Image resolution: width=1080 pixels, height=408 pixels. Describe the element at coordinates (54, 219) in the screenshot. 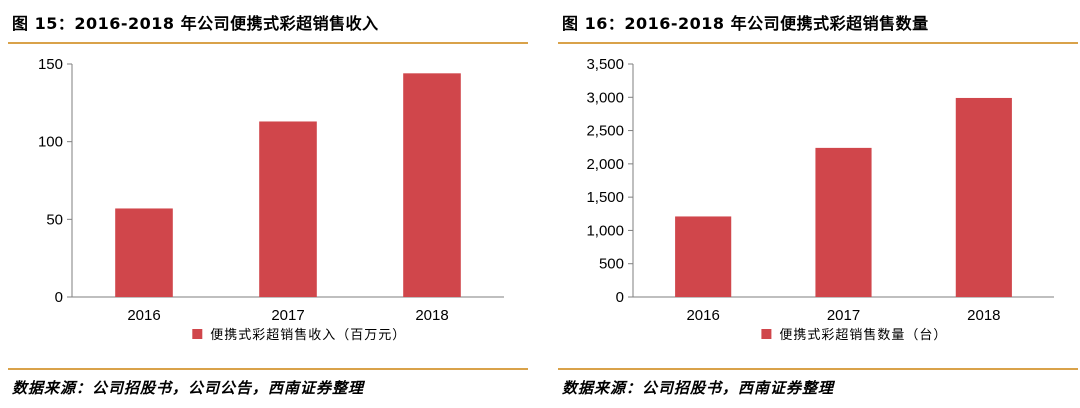

I see `y-tick-label: 50` at that location.